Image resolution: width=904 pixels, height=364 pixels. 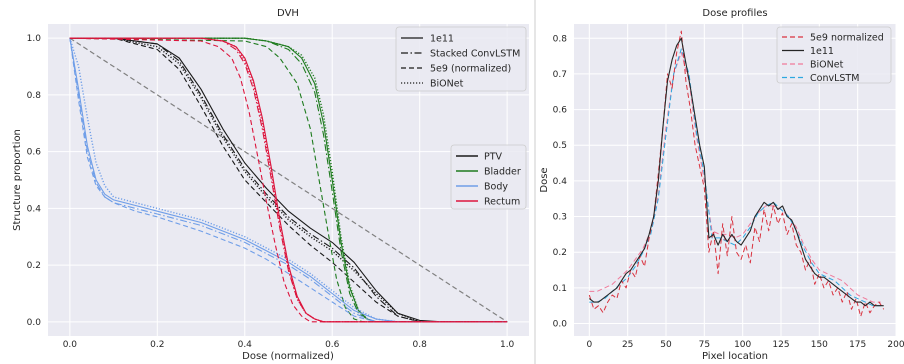 What do you see at coordinates (704, 345) in the screenshot?
I see `x-tick-label: 75` at bounding box center [704, 345].